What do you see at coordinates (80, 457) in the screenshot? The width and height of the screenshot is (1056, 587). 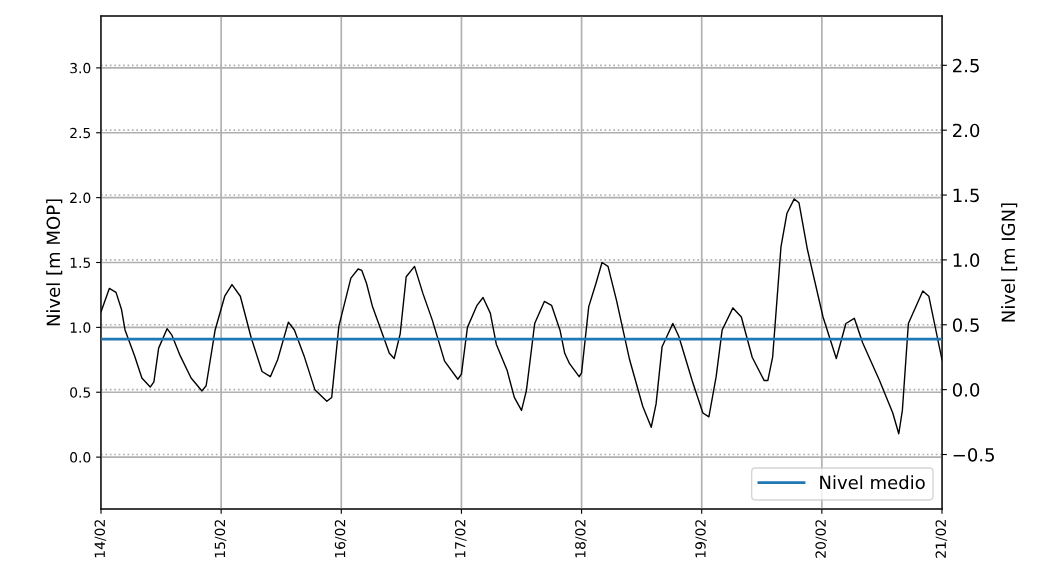 I see `y-tick-label: 0.0` at bounding box center [80, 457].